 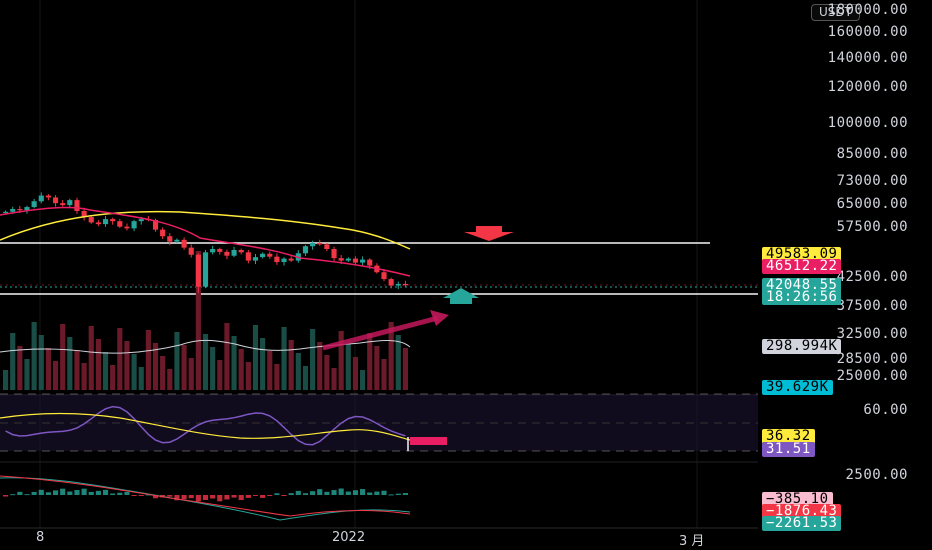 I want to click on price-axis-label: 65000.00, so click(x=872, y=204).